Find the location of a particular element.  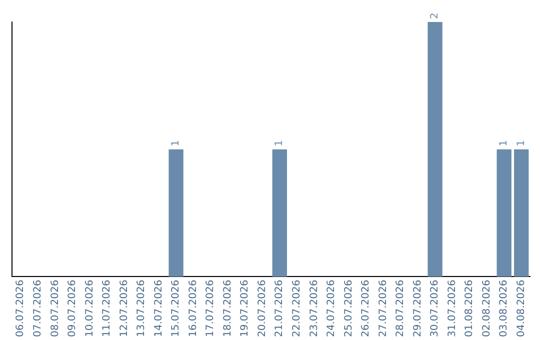

x-tick-label: 02.08.2026 is located at coordinates (486, 309).